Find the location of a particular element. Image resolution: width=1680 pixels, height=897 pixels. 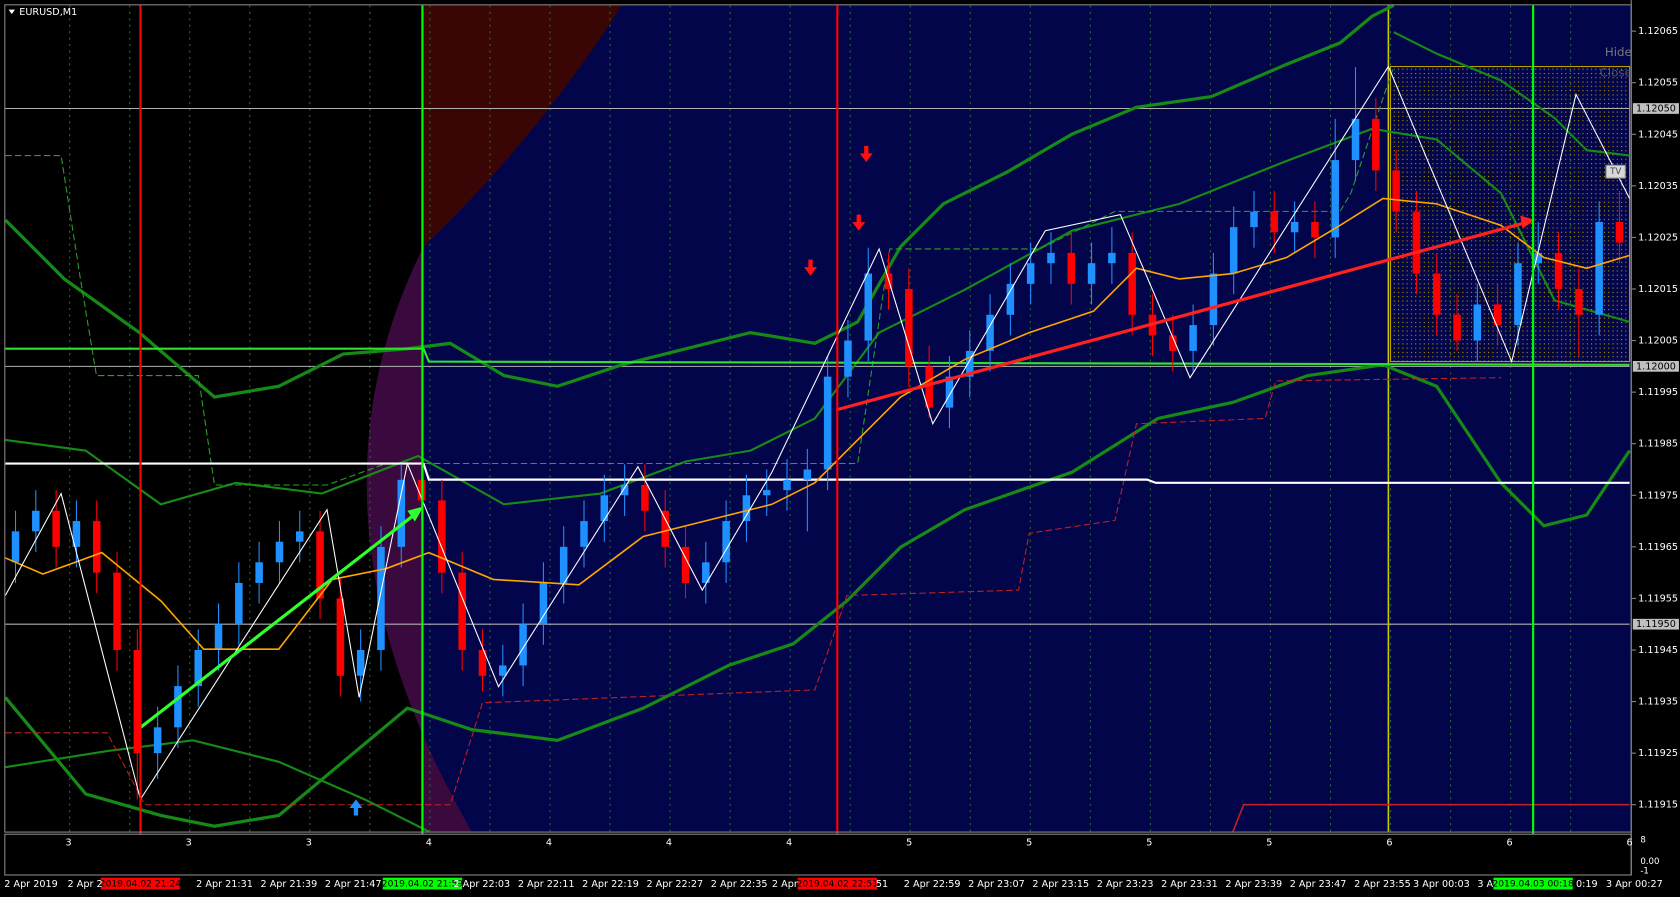

tv-button: TV is located at coordinates (1615, 172).